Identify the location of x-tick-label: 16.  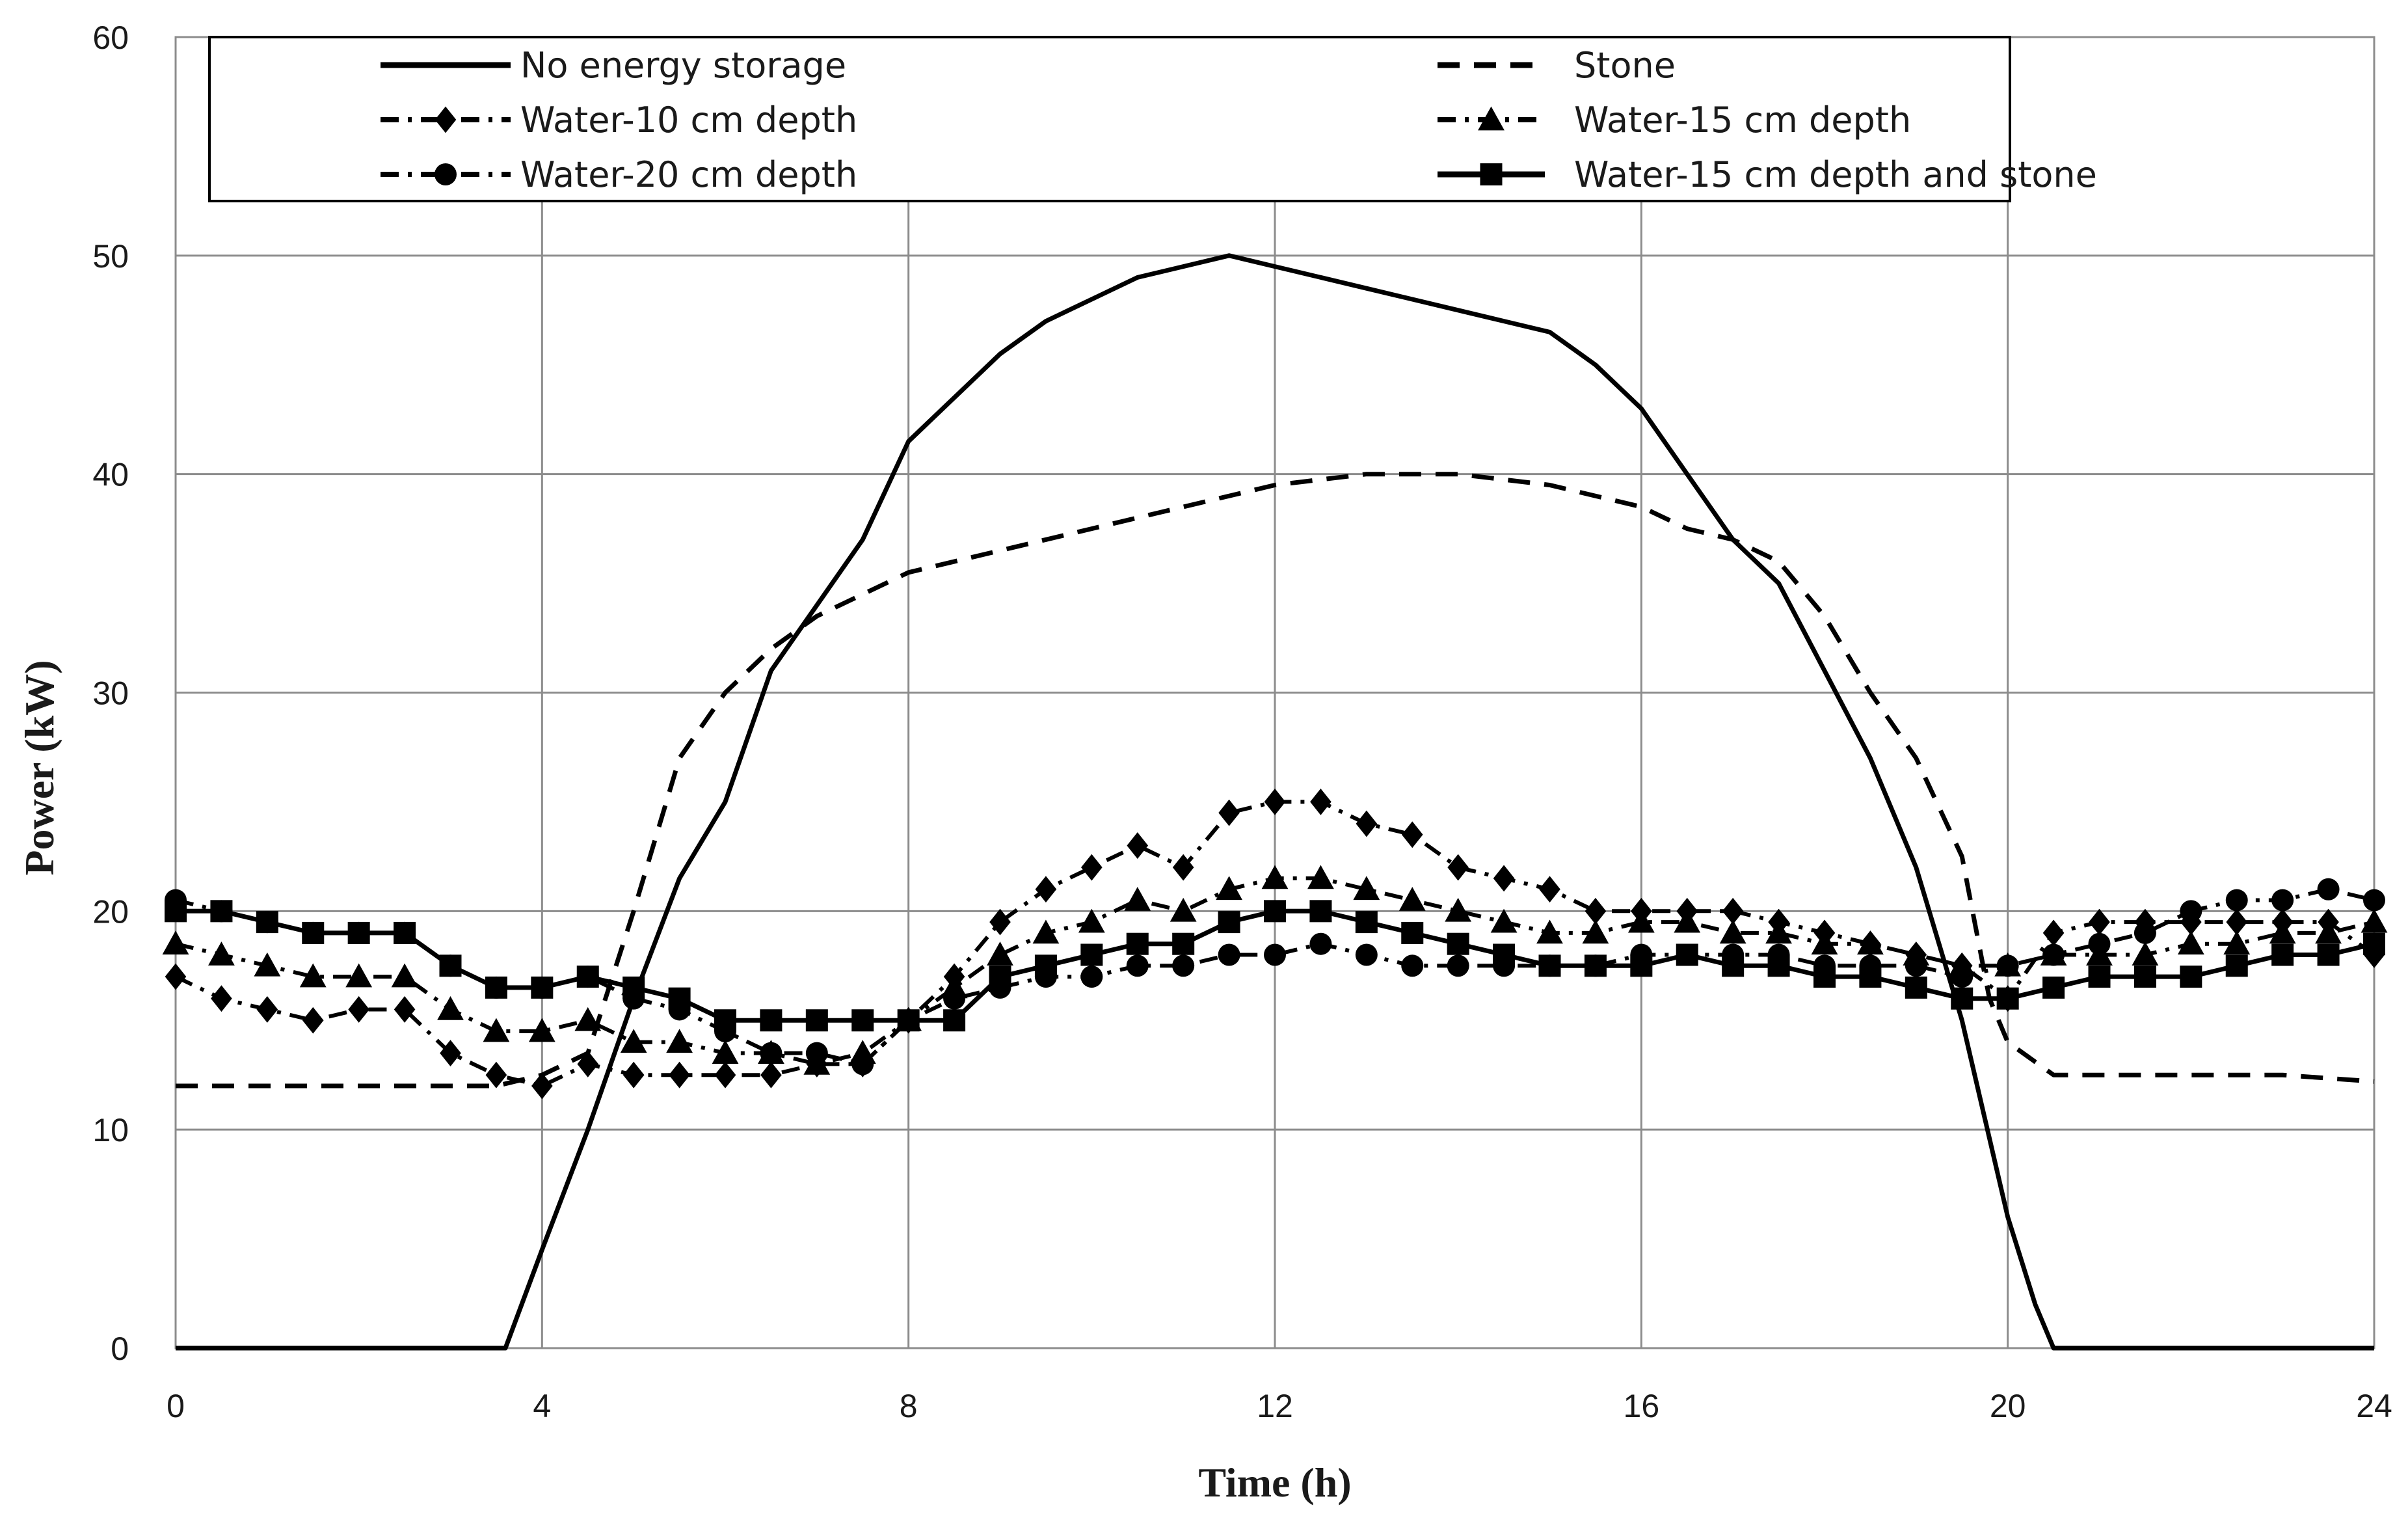
(1642, 1406).